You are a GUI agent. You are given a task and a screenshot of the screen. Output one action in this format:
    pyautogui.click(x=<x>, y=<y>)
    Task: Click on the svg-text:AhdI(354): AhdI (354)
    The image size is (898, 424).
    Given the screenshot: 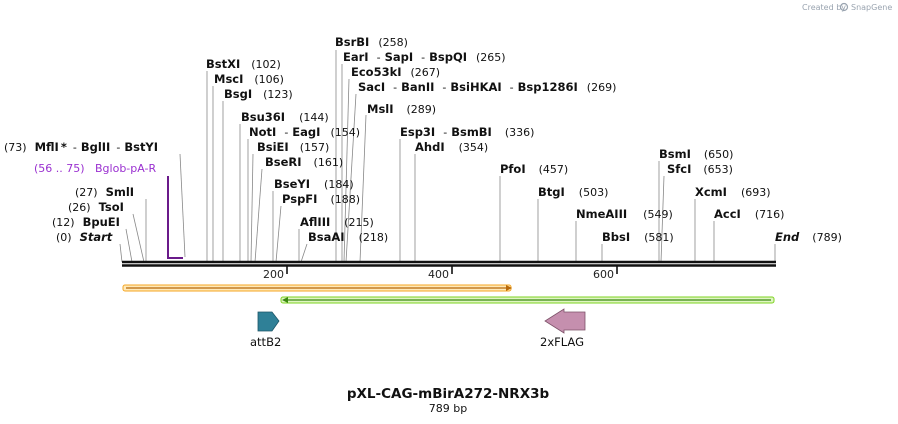 What is the action you would take?
    pyautogui.click(x=451, y=147)
    